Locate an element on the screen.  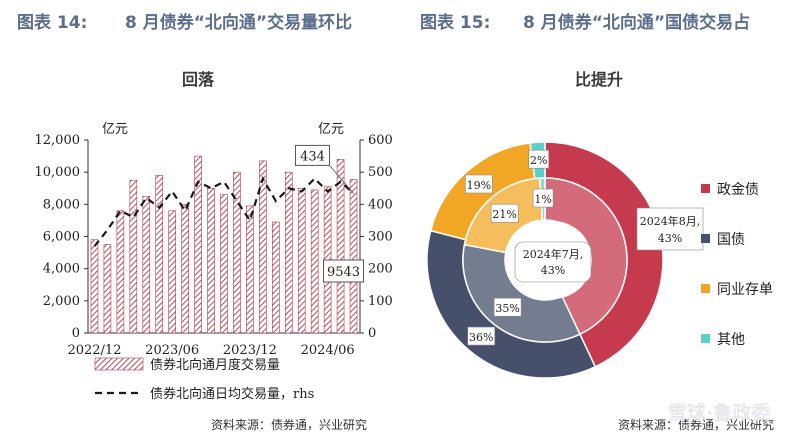
annotation-line-value: 434 is located at coordinates (312, 156).